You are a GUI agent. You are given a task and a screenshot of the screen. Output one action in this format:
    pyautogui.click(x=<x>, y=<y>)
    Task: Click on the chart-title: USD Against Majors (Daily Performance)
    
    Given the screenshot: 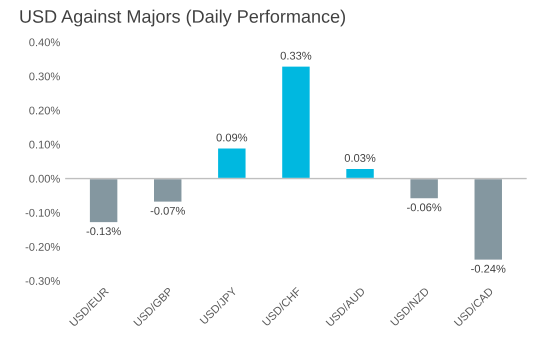 What is the action you would take?
    pyautogui.click(x=182, y=18)
    